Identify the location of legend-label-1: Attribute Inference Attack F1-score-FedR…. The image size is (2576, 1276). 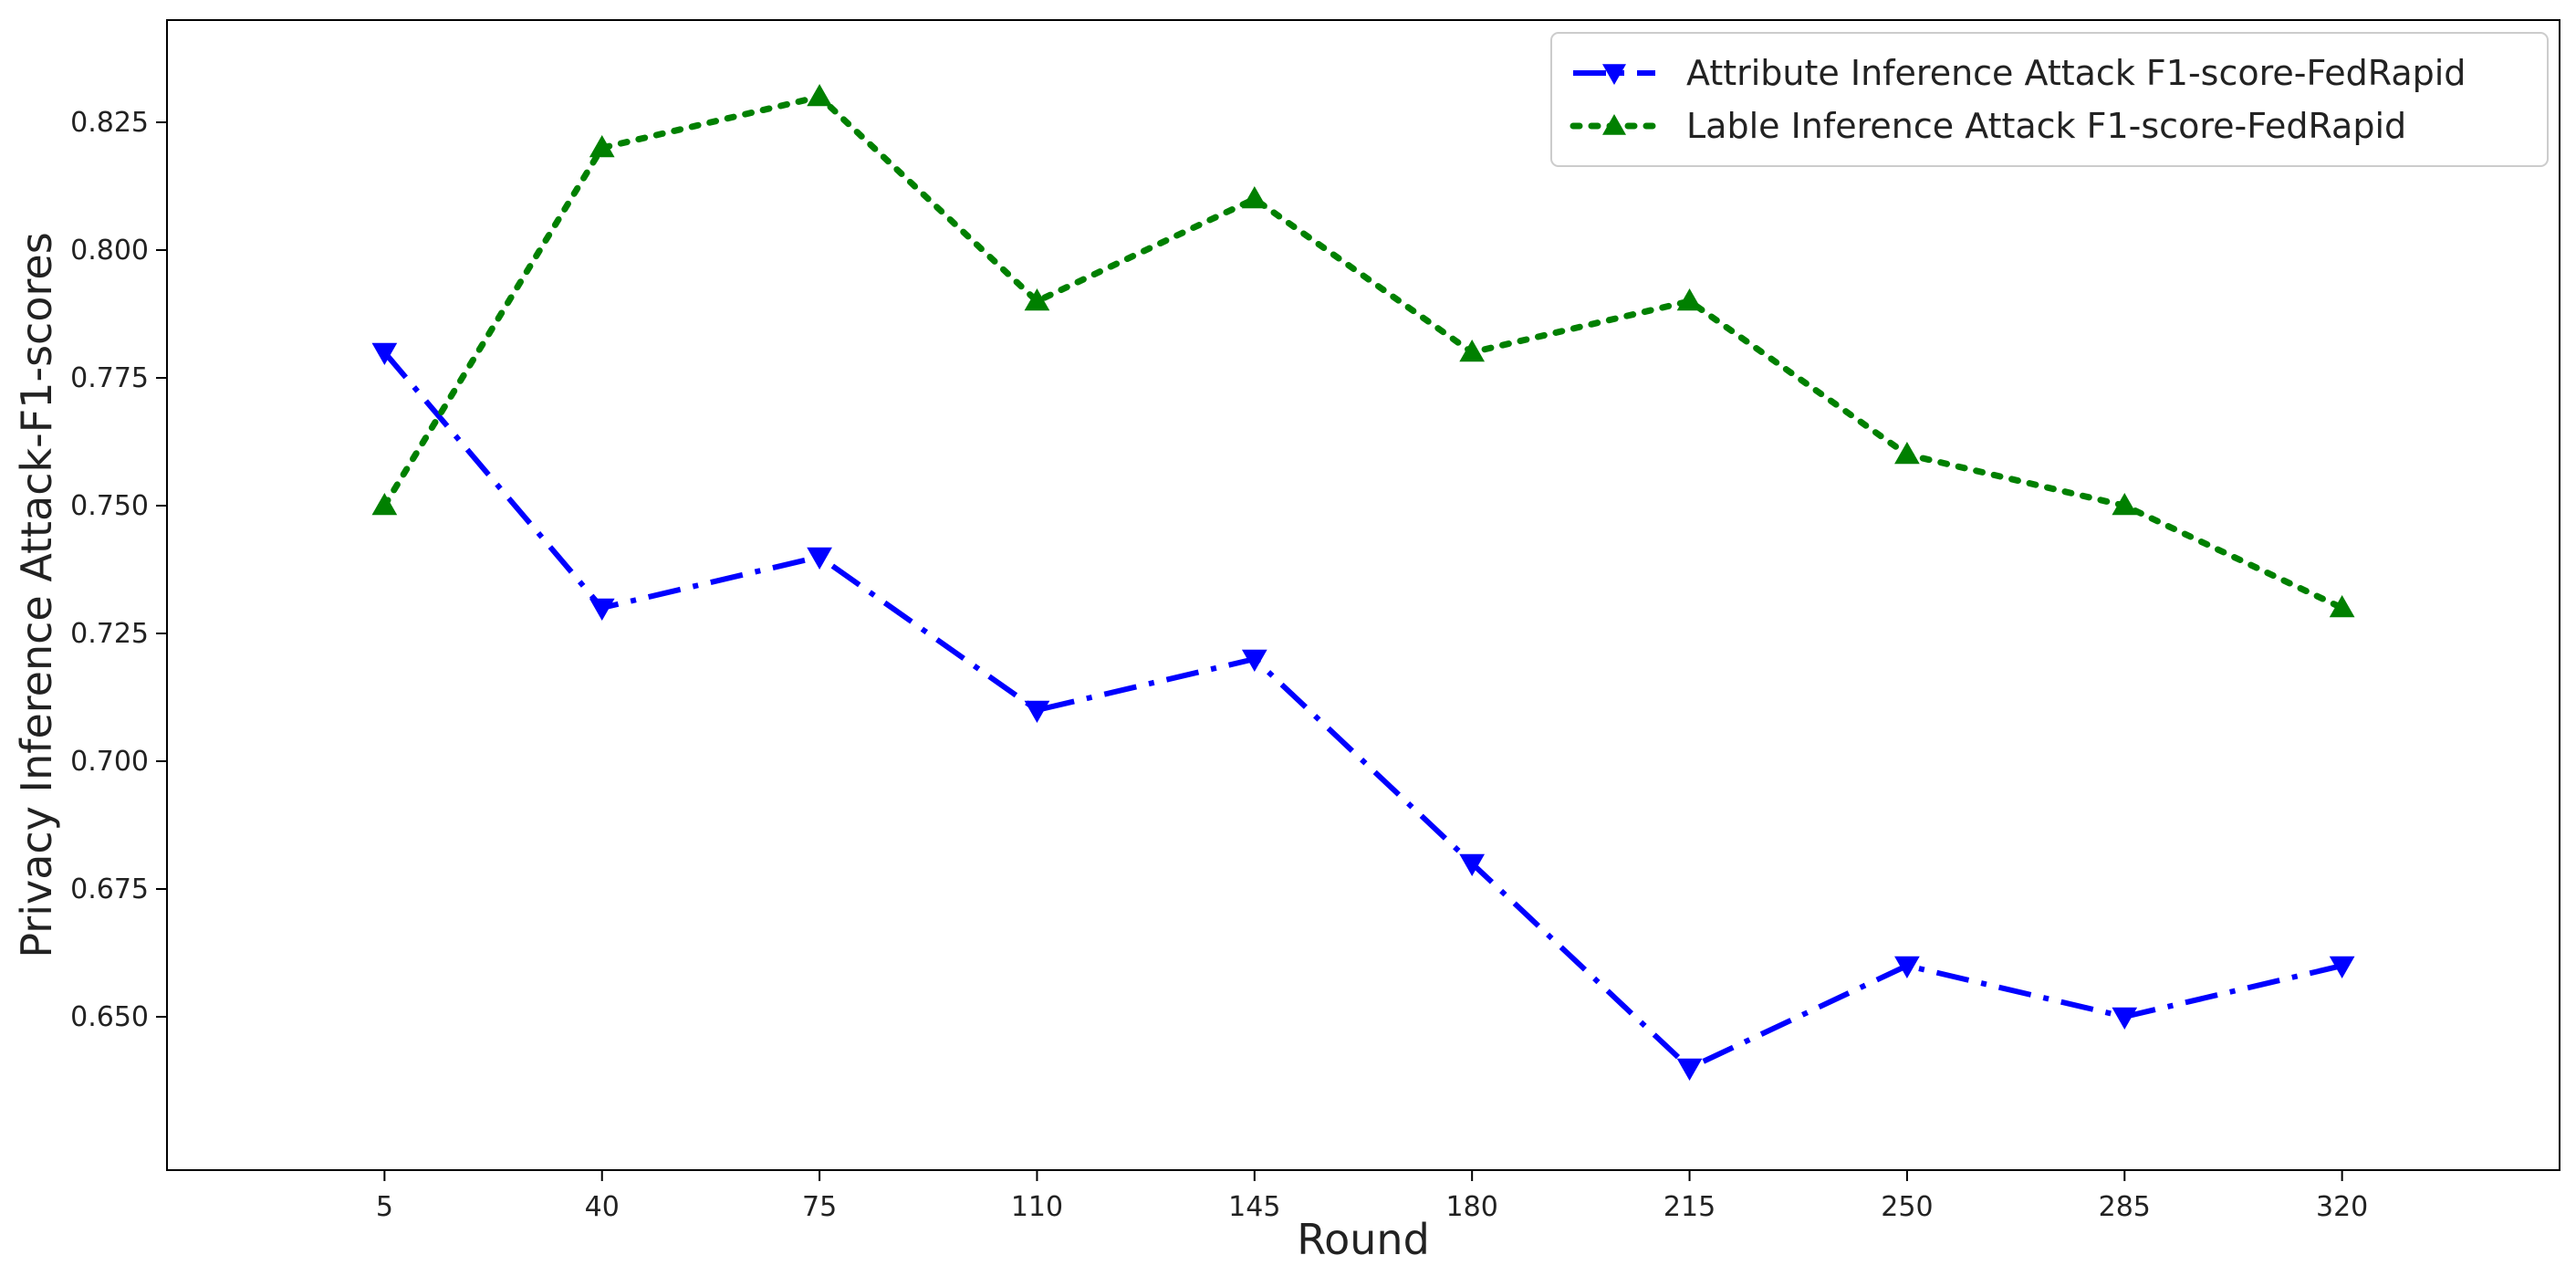
(2076, 73).